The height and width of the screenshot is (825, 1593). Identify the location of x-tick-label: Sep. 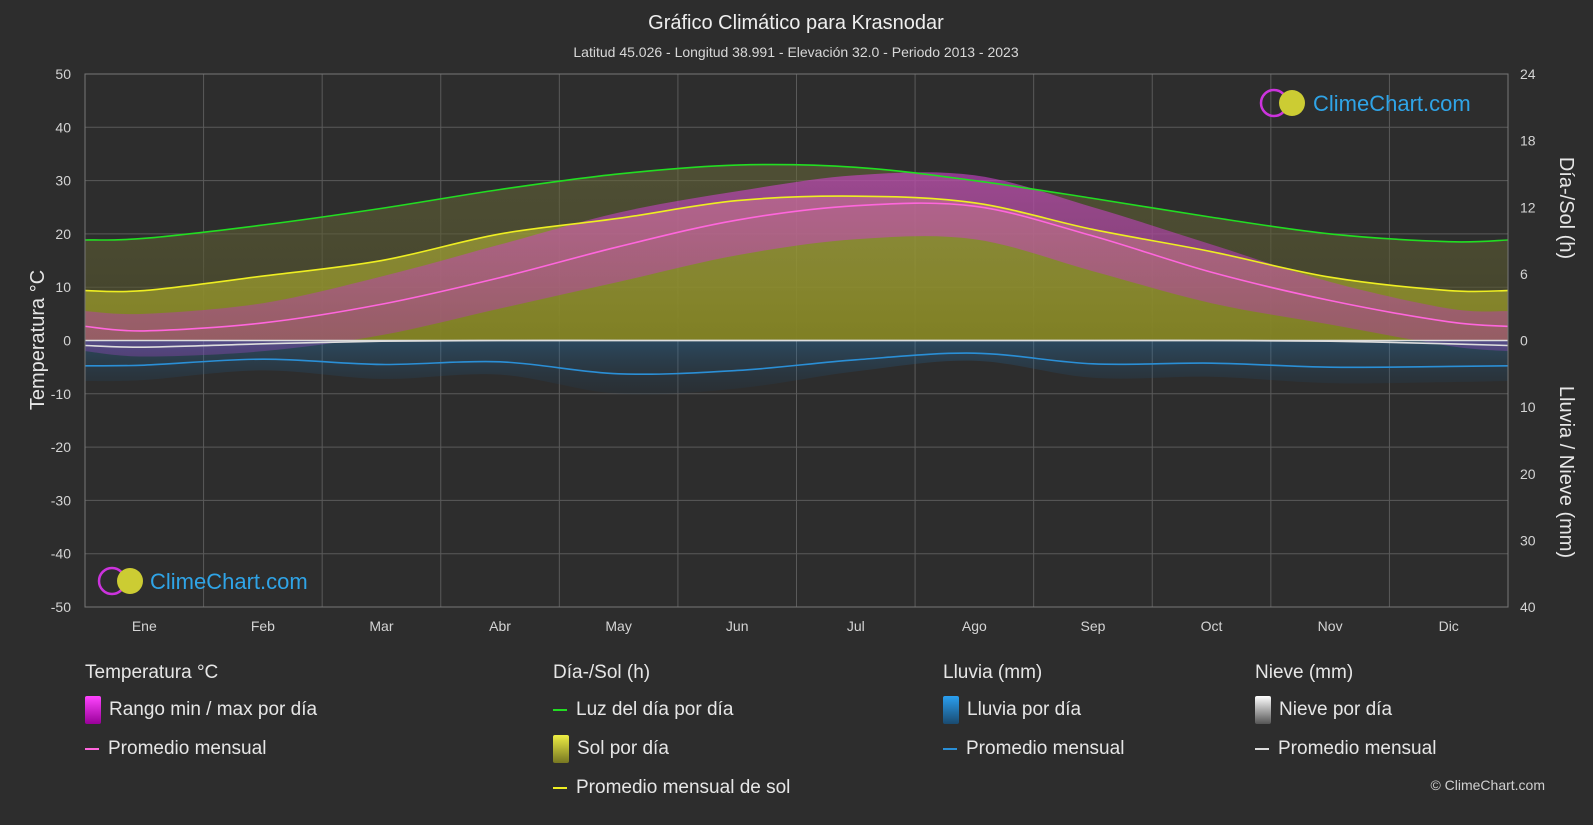
(1092, 626).